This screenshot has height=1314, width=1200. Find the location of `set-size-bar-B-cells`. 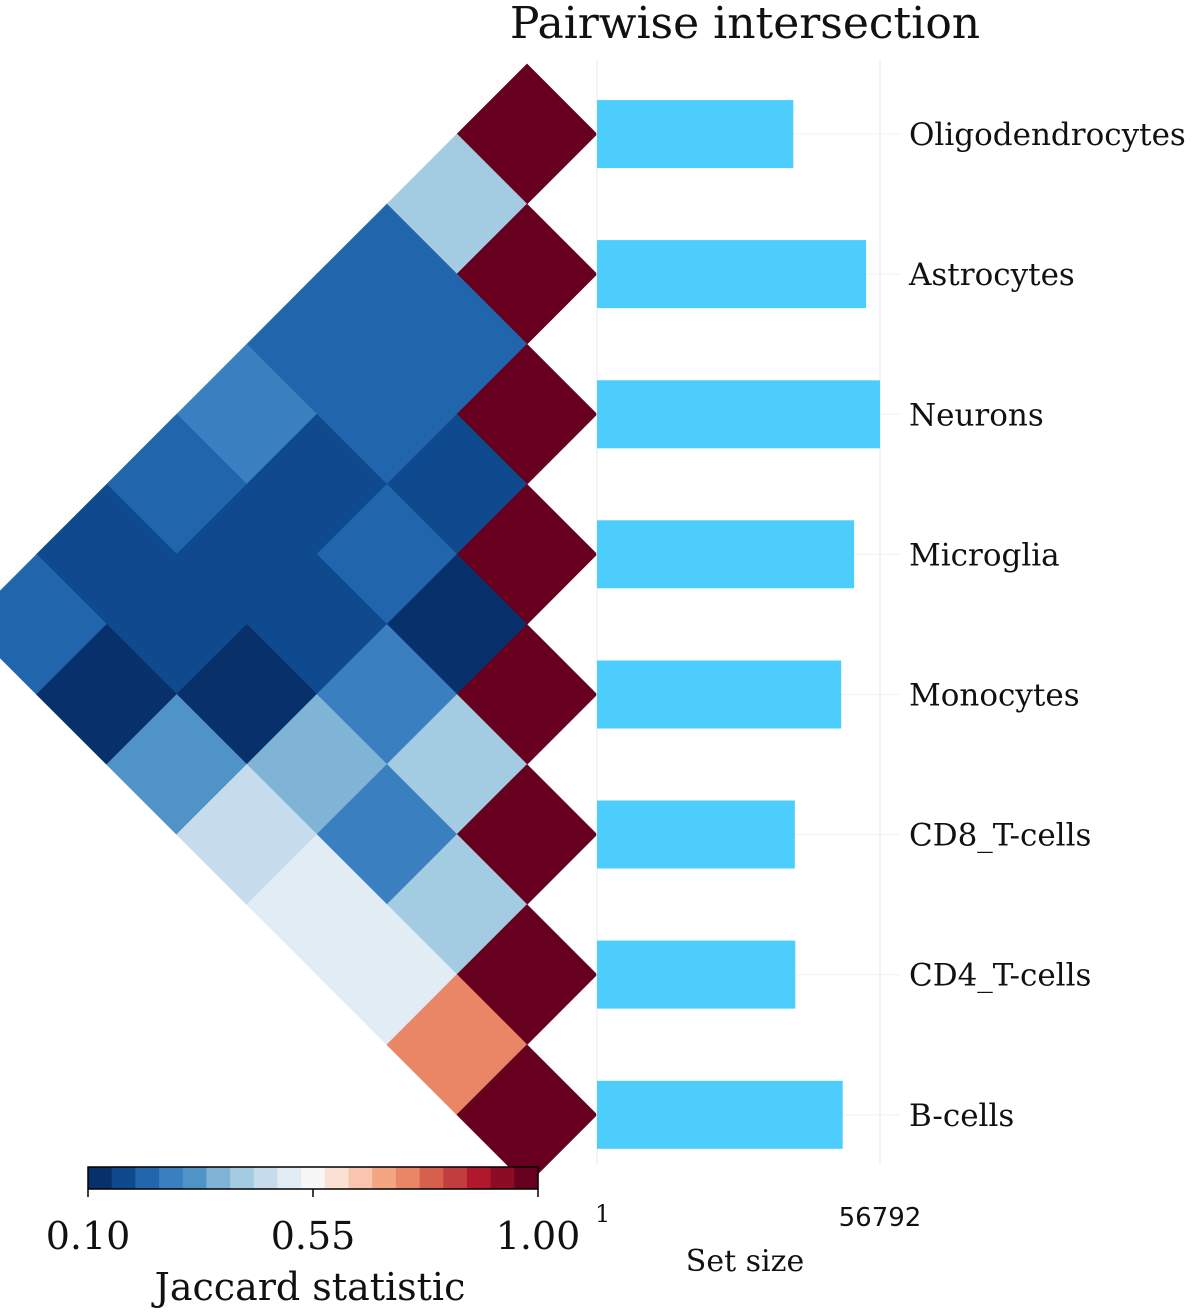

set-size-bar-B-cells is located at coordinates (720, 1114).